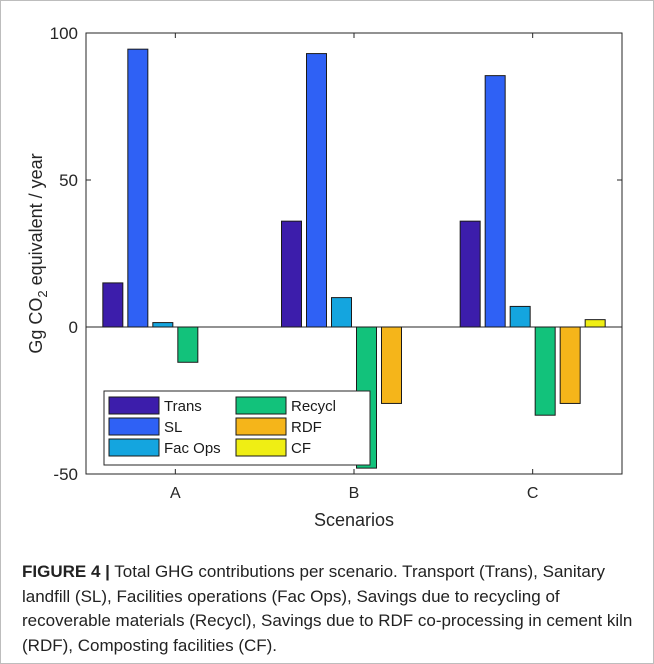 This screenshot has width=654, height=664. What do you see at coordinates (520, 316) in the screenshot?
I see `bar-C-fac-ops` at bounding box center [520, 316].